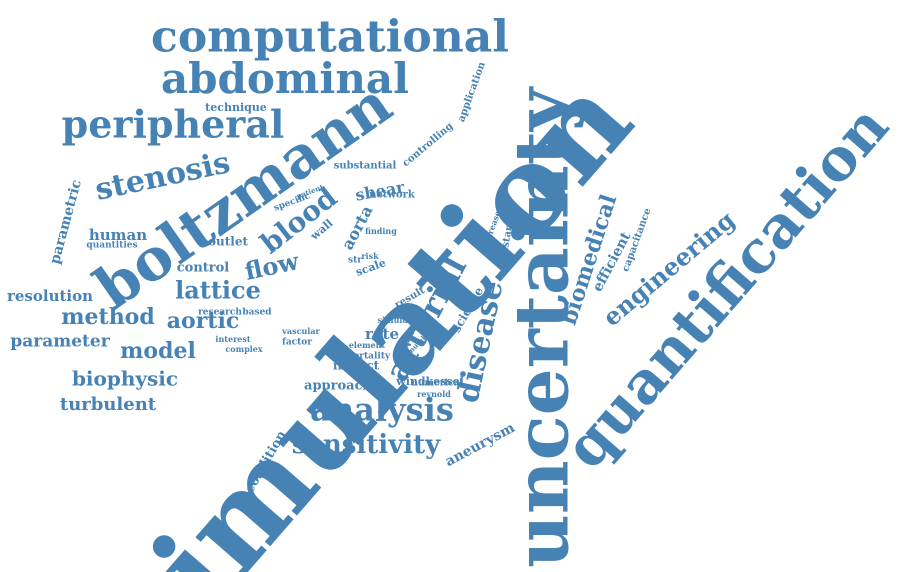 The width and height of the screenshot is (900, 572). What do you see at coordinates (257, 313) in the screenshot?
I see `word-based: based` at bounding box center [257, 313].